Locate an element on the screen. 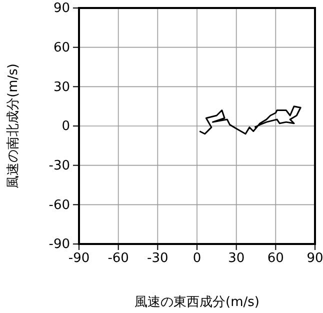 The height and width of the screenshot is (313, 323). y-axis-title: 風速の南北成分(m/s) is located at coordinates (13, 126).